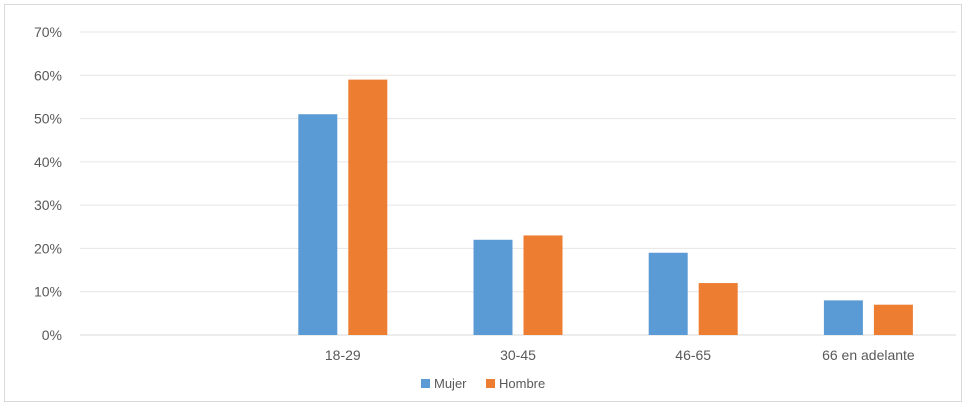 The height and width of the screenshot is (405, 966). I want to click on y-tick-label: 60%, so click(48, 75).